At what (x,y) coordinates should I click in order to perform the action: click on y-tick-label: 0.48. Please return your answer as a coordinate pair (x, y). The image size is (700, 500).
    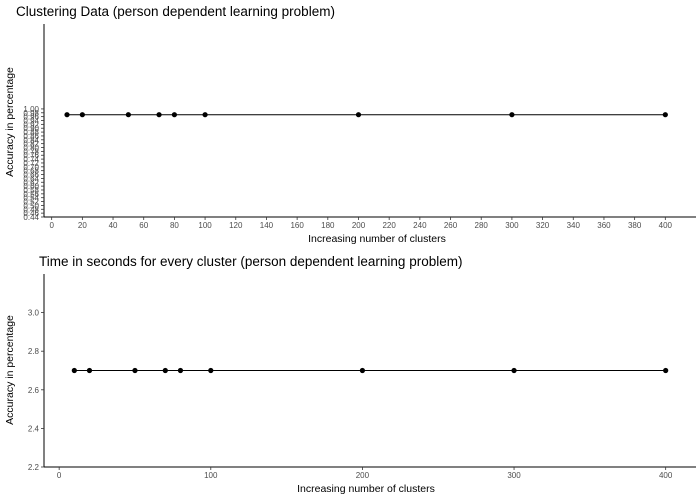
    Looking at the image, I should click on (31, 209).